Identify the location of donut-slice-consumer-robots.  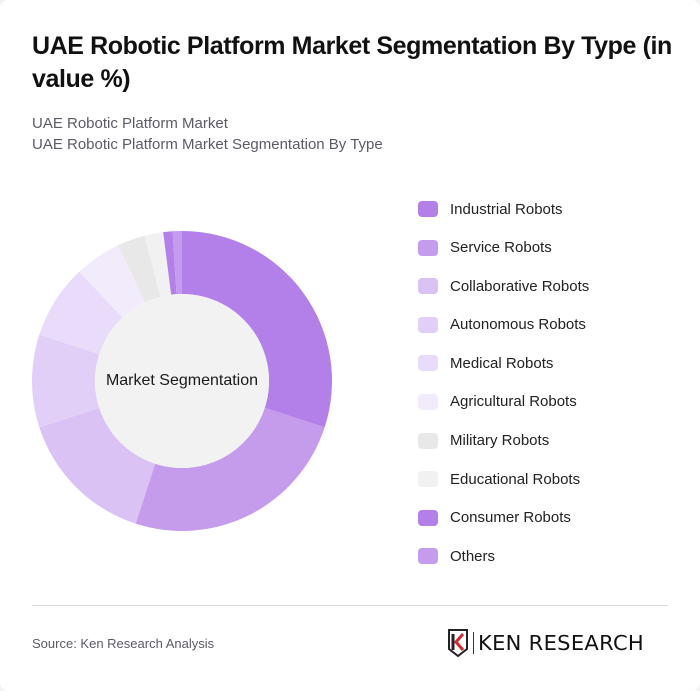
(170, 263).